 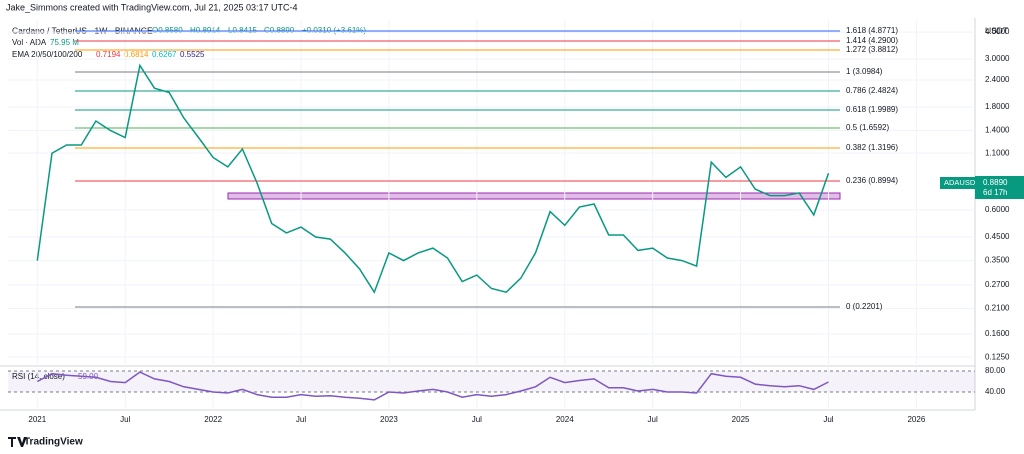 I want to click on volume-value: 75.95 M, so click(x=64, y=42).